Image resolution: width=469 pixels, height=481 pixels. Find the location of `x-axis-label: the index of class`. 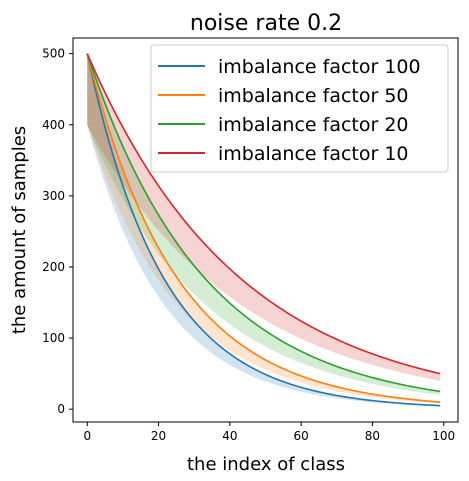

x-axis-label: the index of class is located at coordinates (266, 464).